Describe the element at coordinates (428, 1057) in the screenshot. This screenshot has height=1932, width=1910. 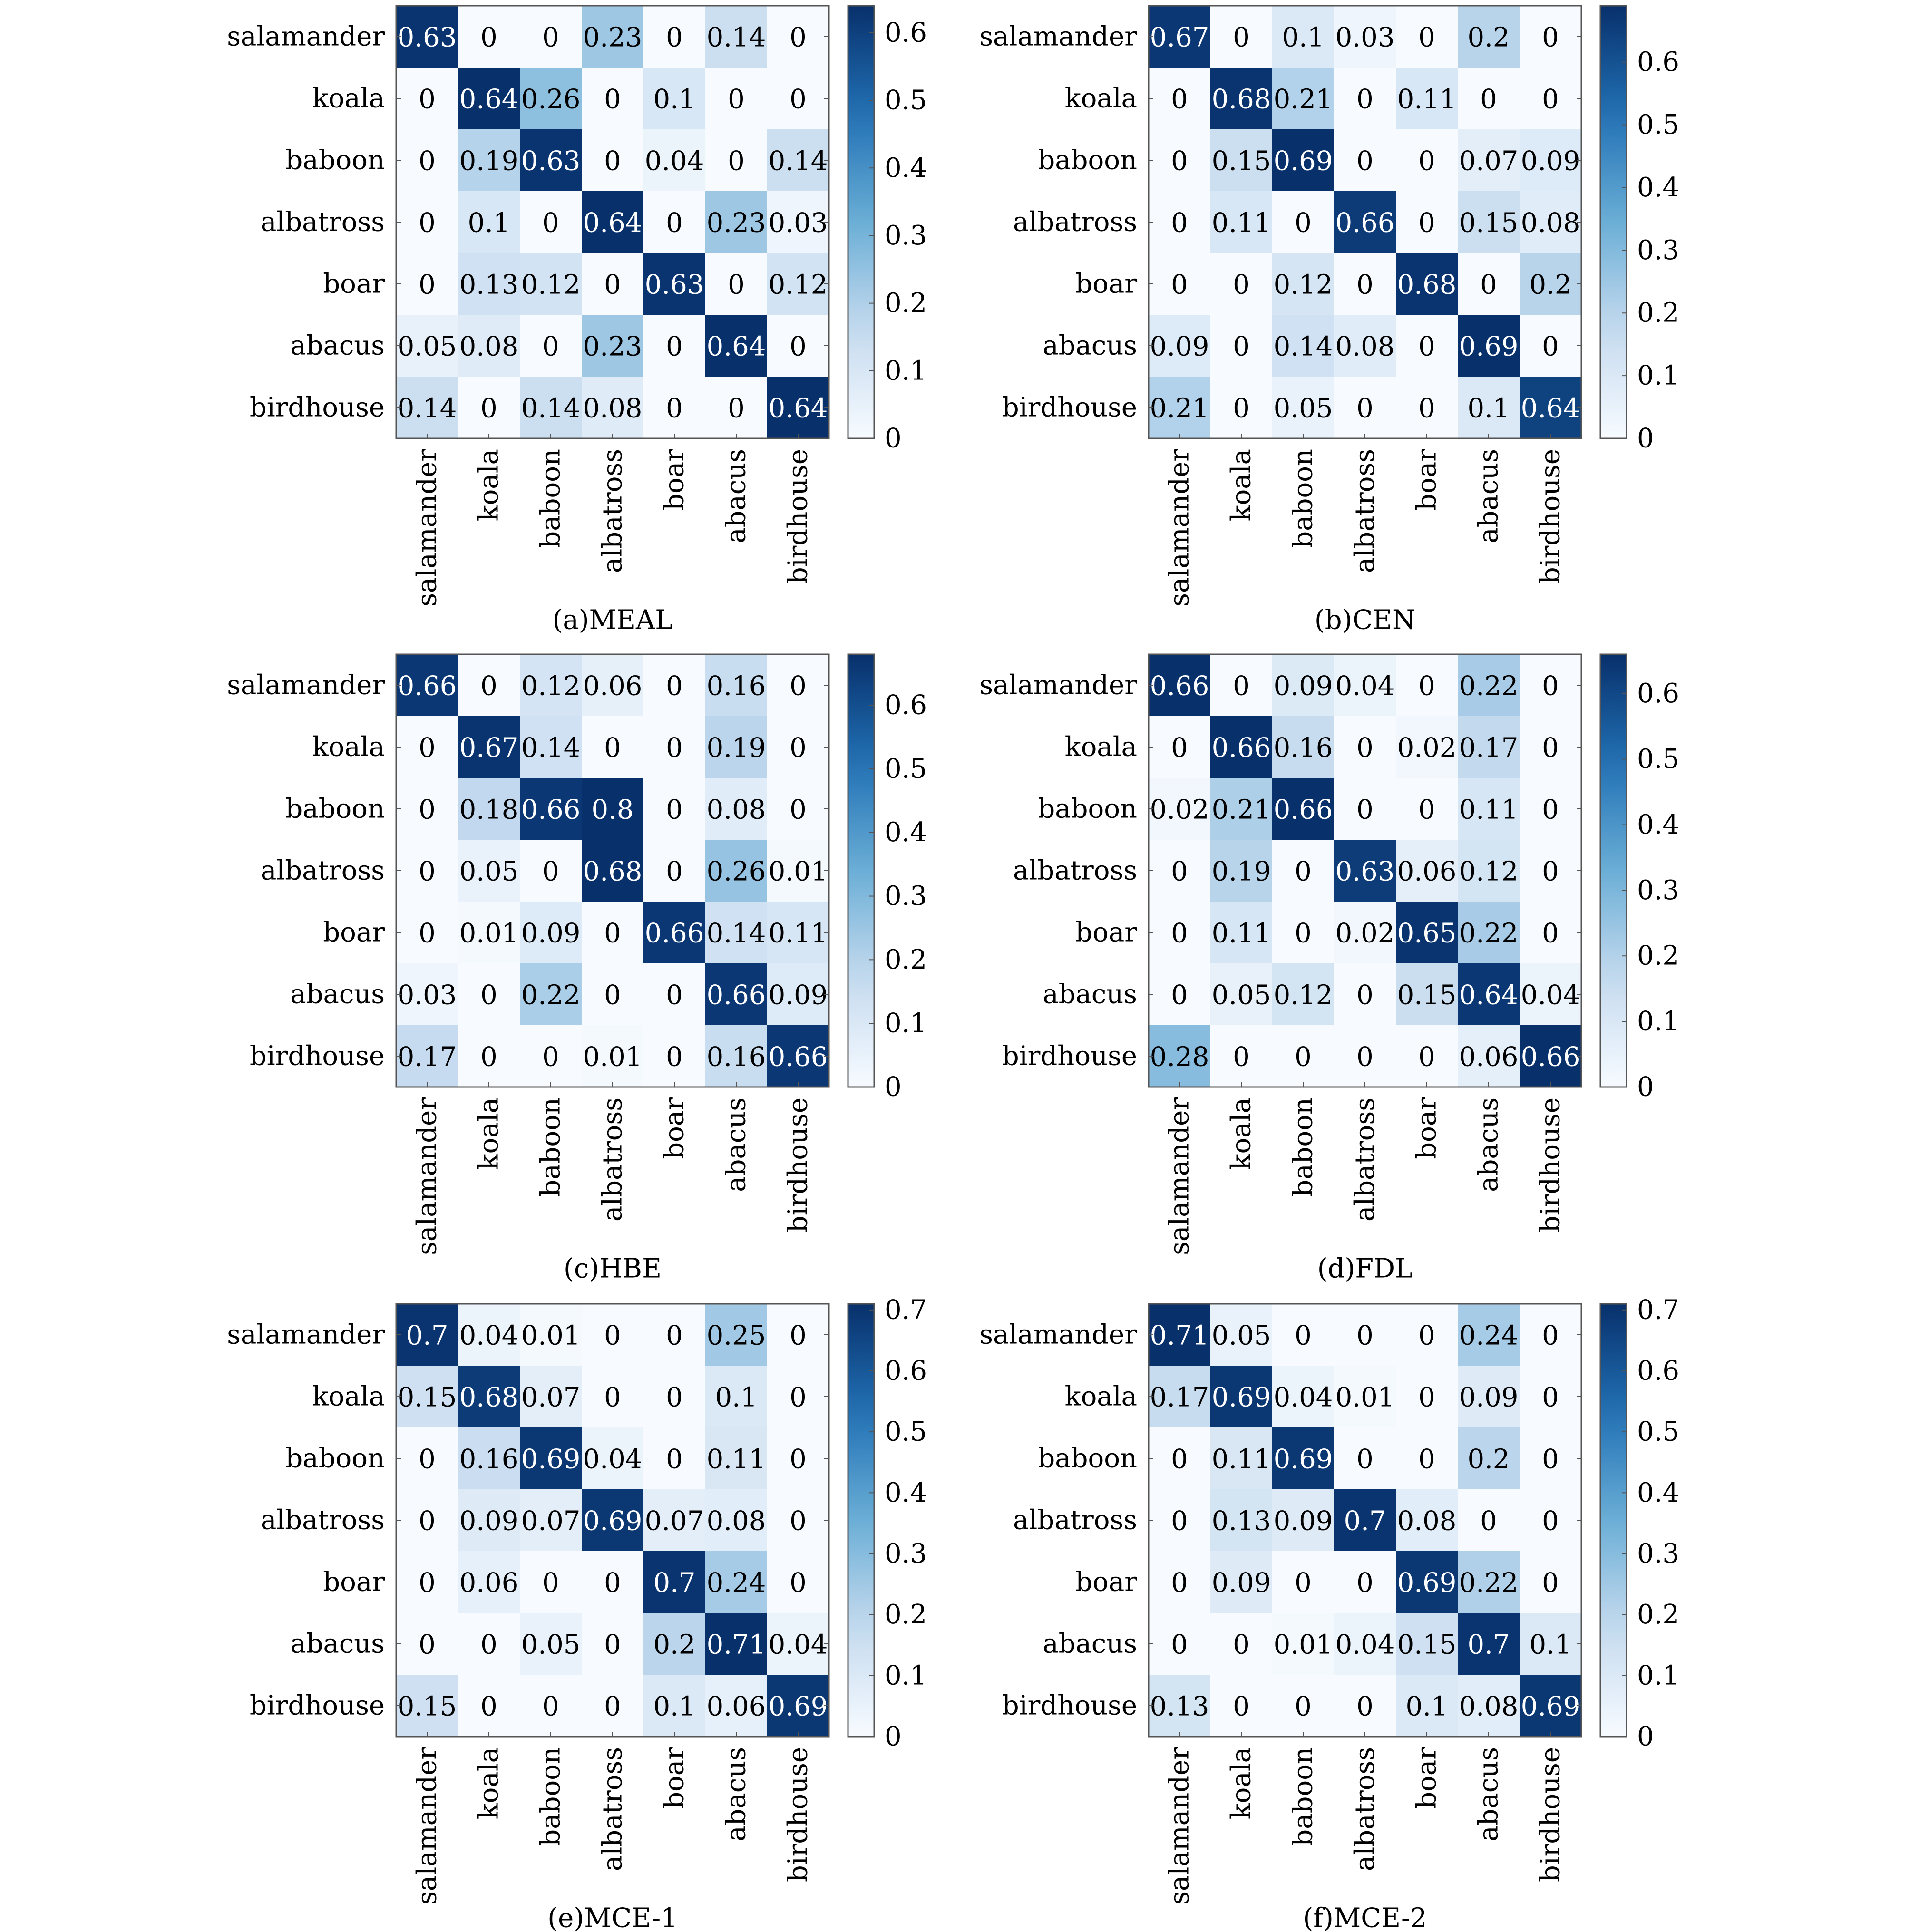
I see `cell-value-label: 0.17` at that location.